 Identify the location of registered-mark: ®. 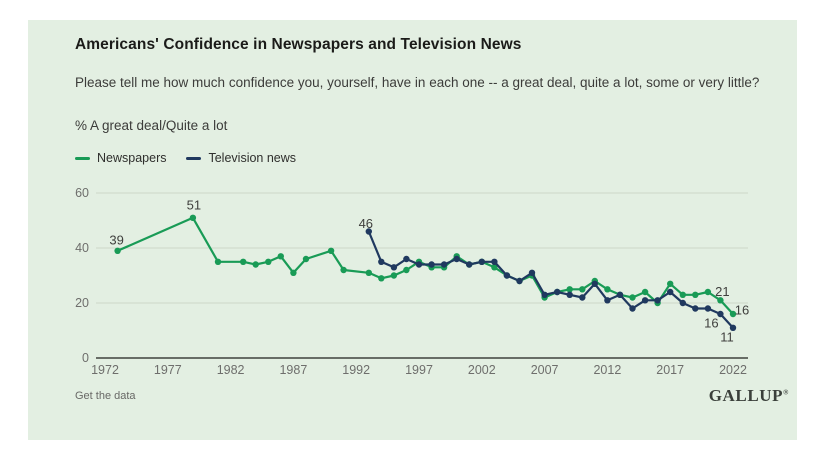
(786, 392).